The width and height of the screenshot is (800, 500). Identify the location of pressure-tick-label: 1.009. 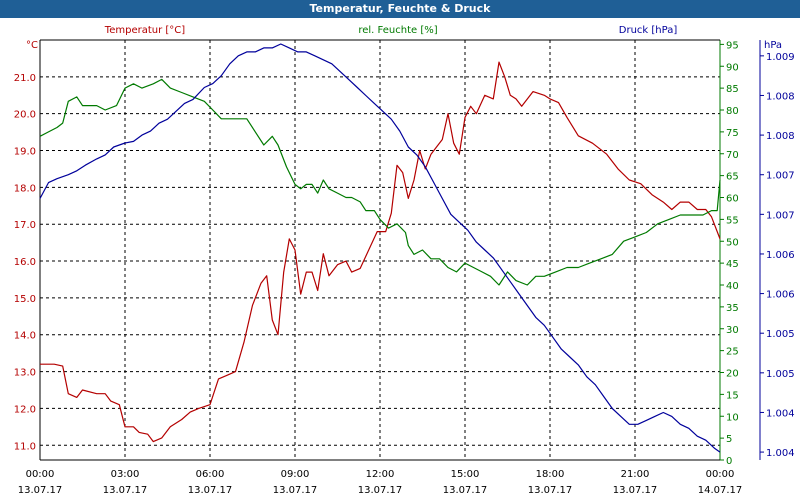
(780, 57).